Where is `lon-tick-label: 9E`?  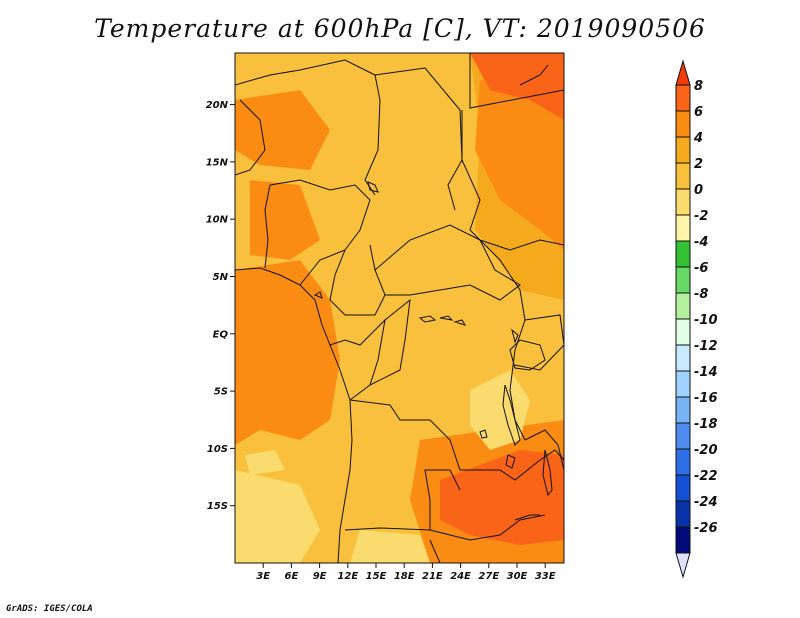
lon-tick-label: 9E is located at coordinates (320, 576).